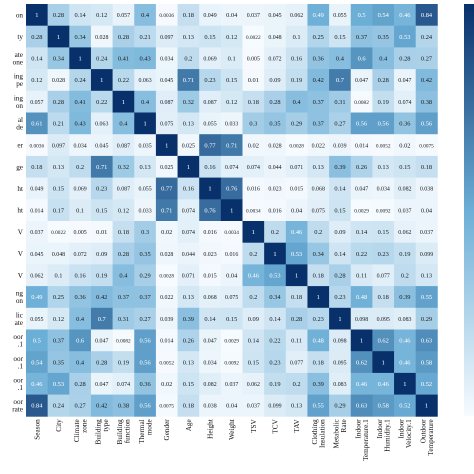  I want to click on cell-value-label: 0.023, so click(274, 190).